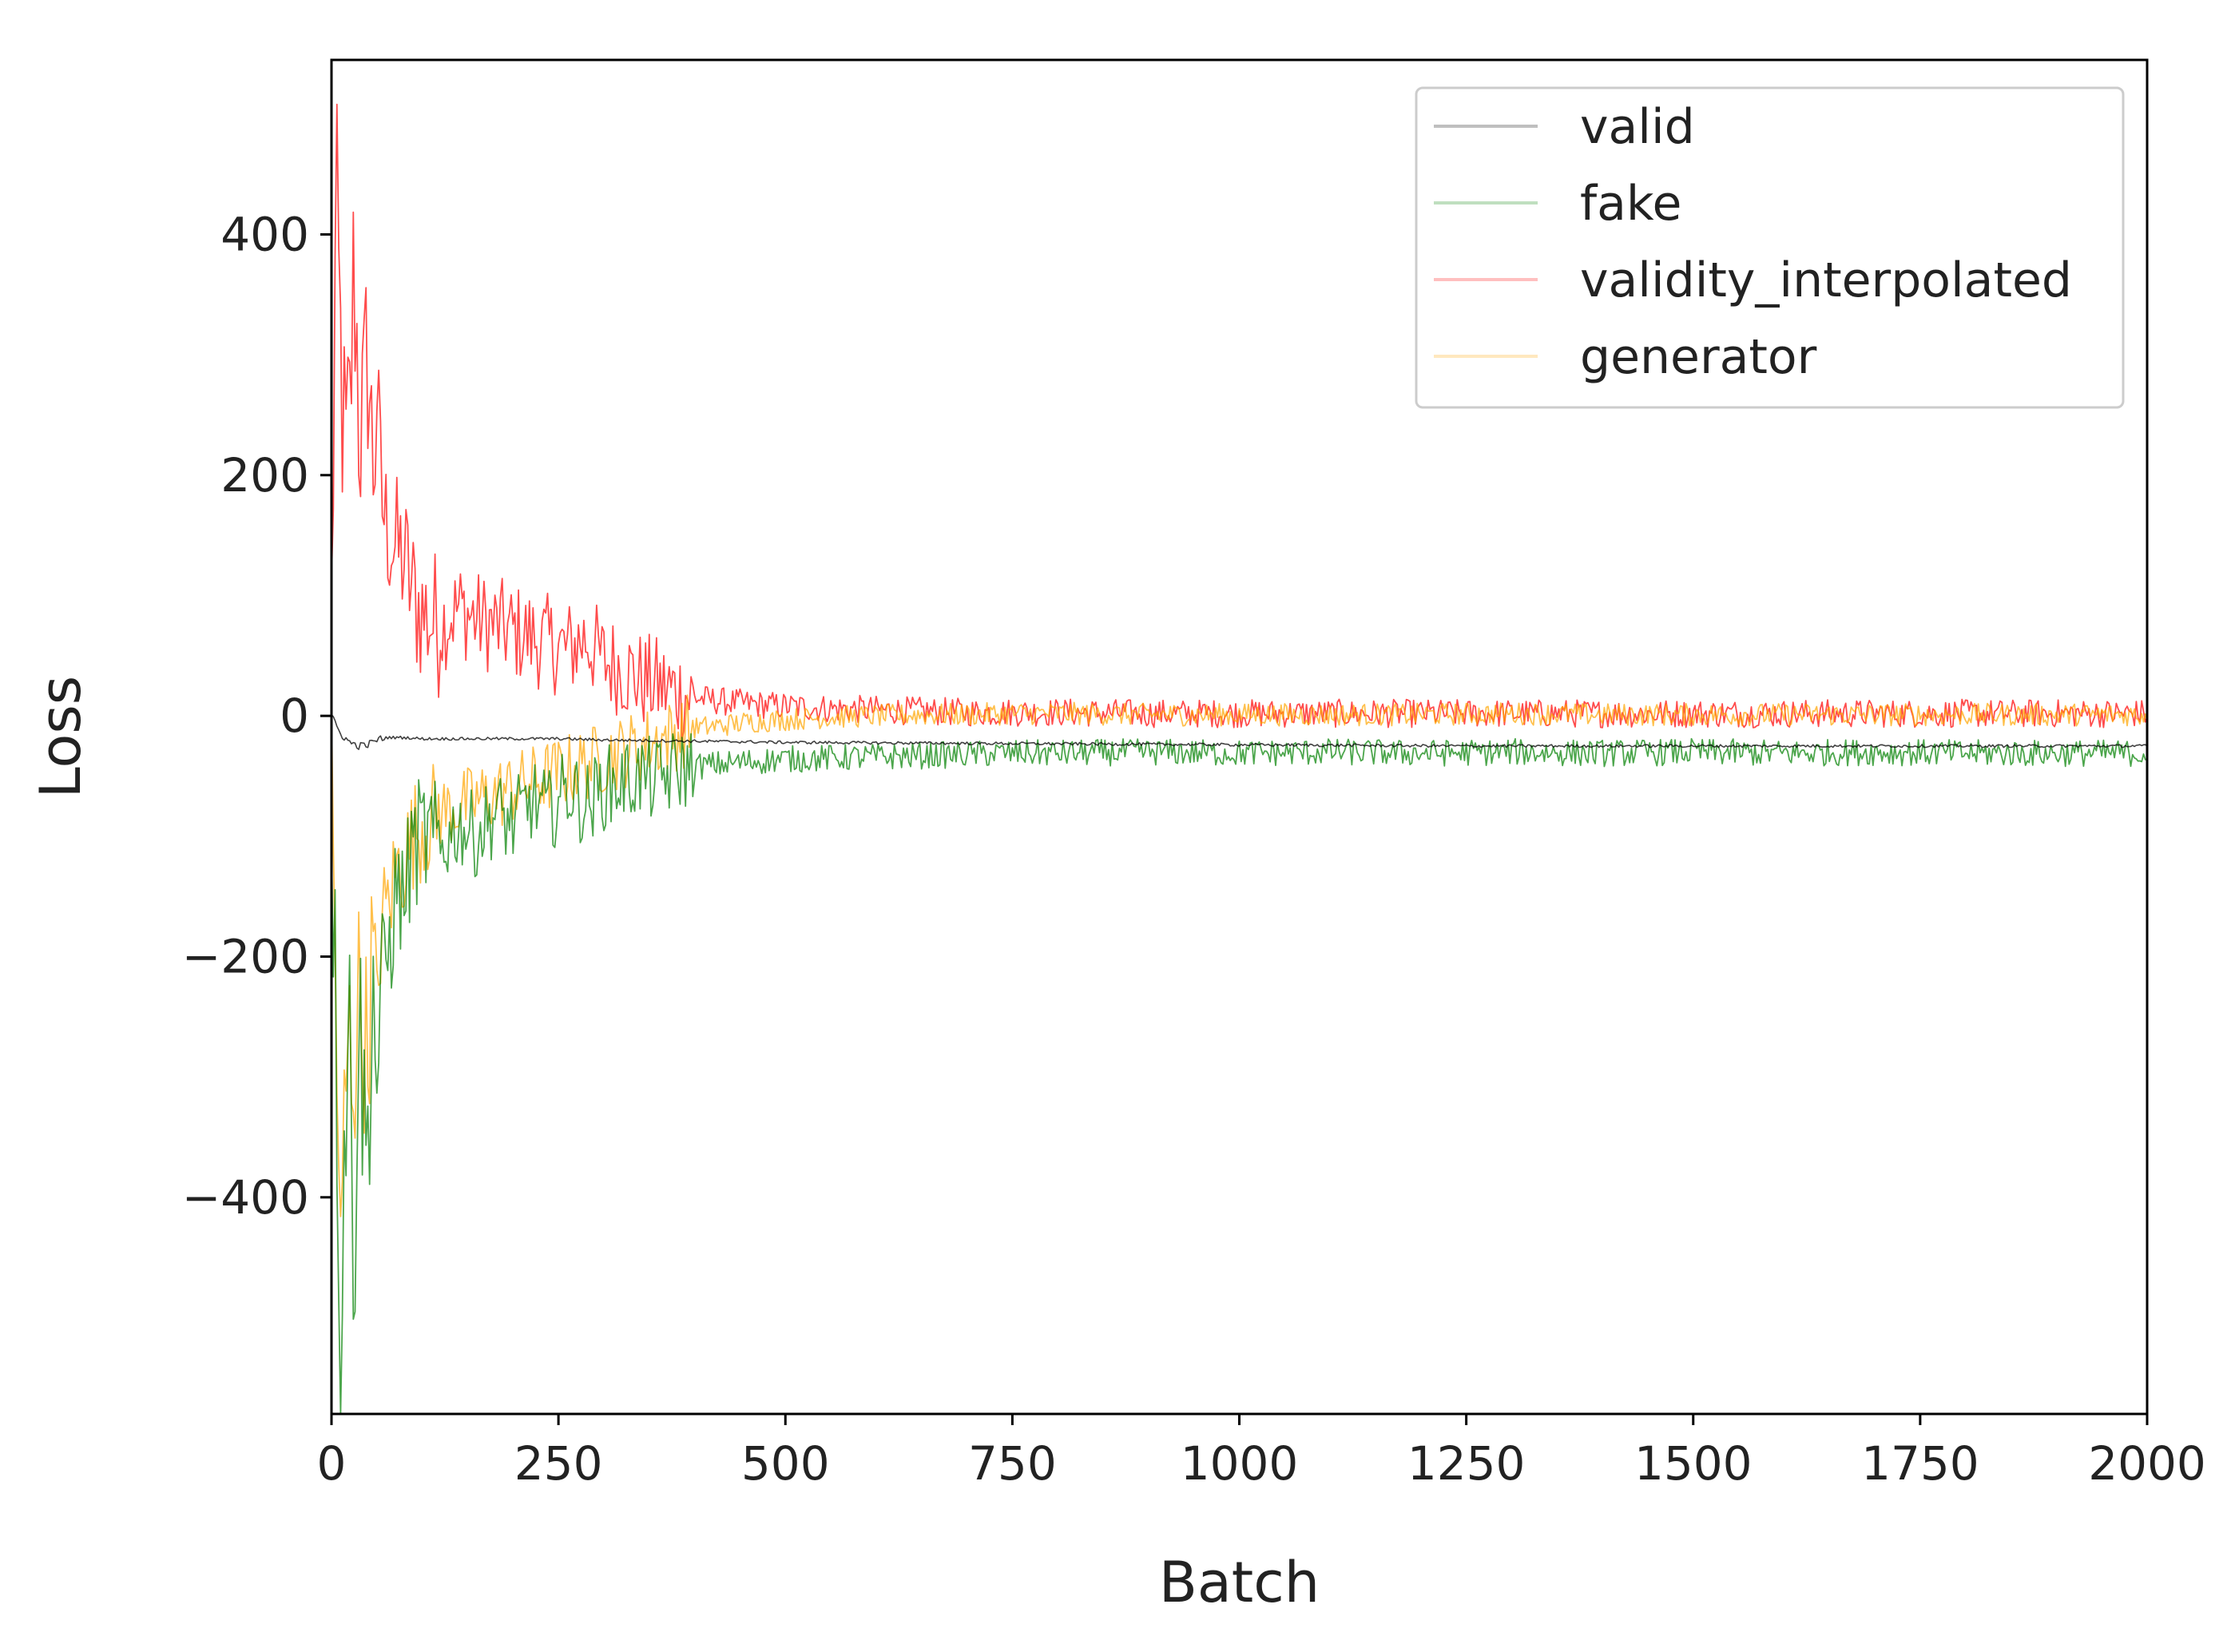 This screenshot has height=1652, width=2235. What do you see at coordinates (1698, 357) in the screenshot?
I see `legend-label-generator: generator` at bounding box center [1698, 357].